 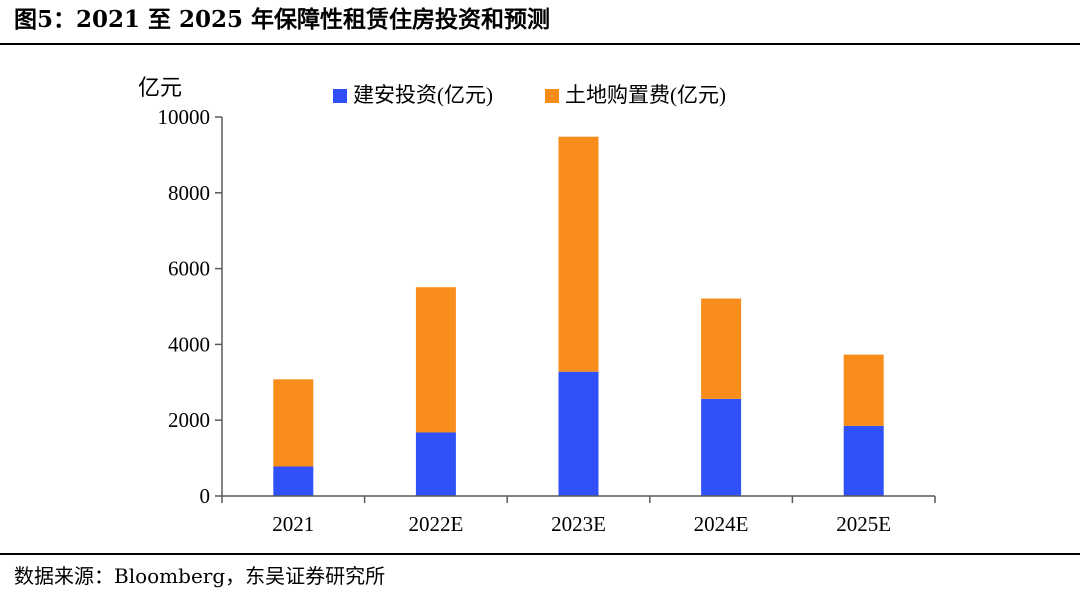 What do you see at coordinates (293, 423) in the screenshot?
I see `bar-land-2021` at bounding box center [293, 423].